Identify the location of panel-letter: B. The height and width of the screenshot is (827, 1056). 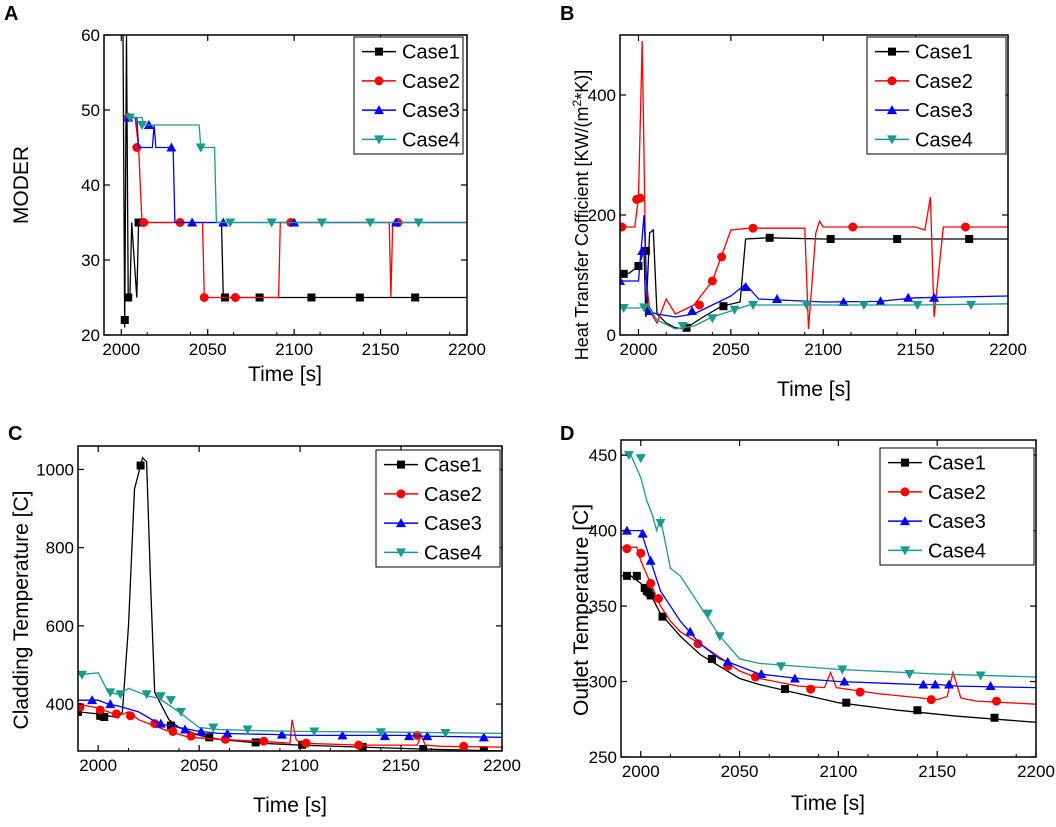
(567, 14).